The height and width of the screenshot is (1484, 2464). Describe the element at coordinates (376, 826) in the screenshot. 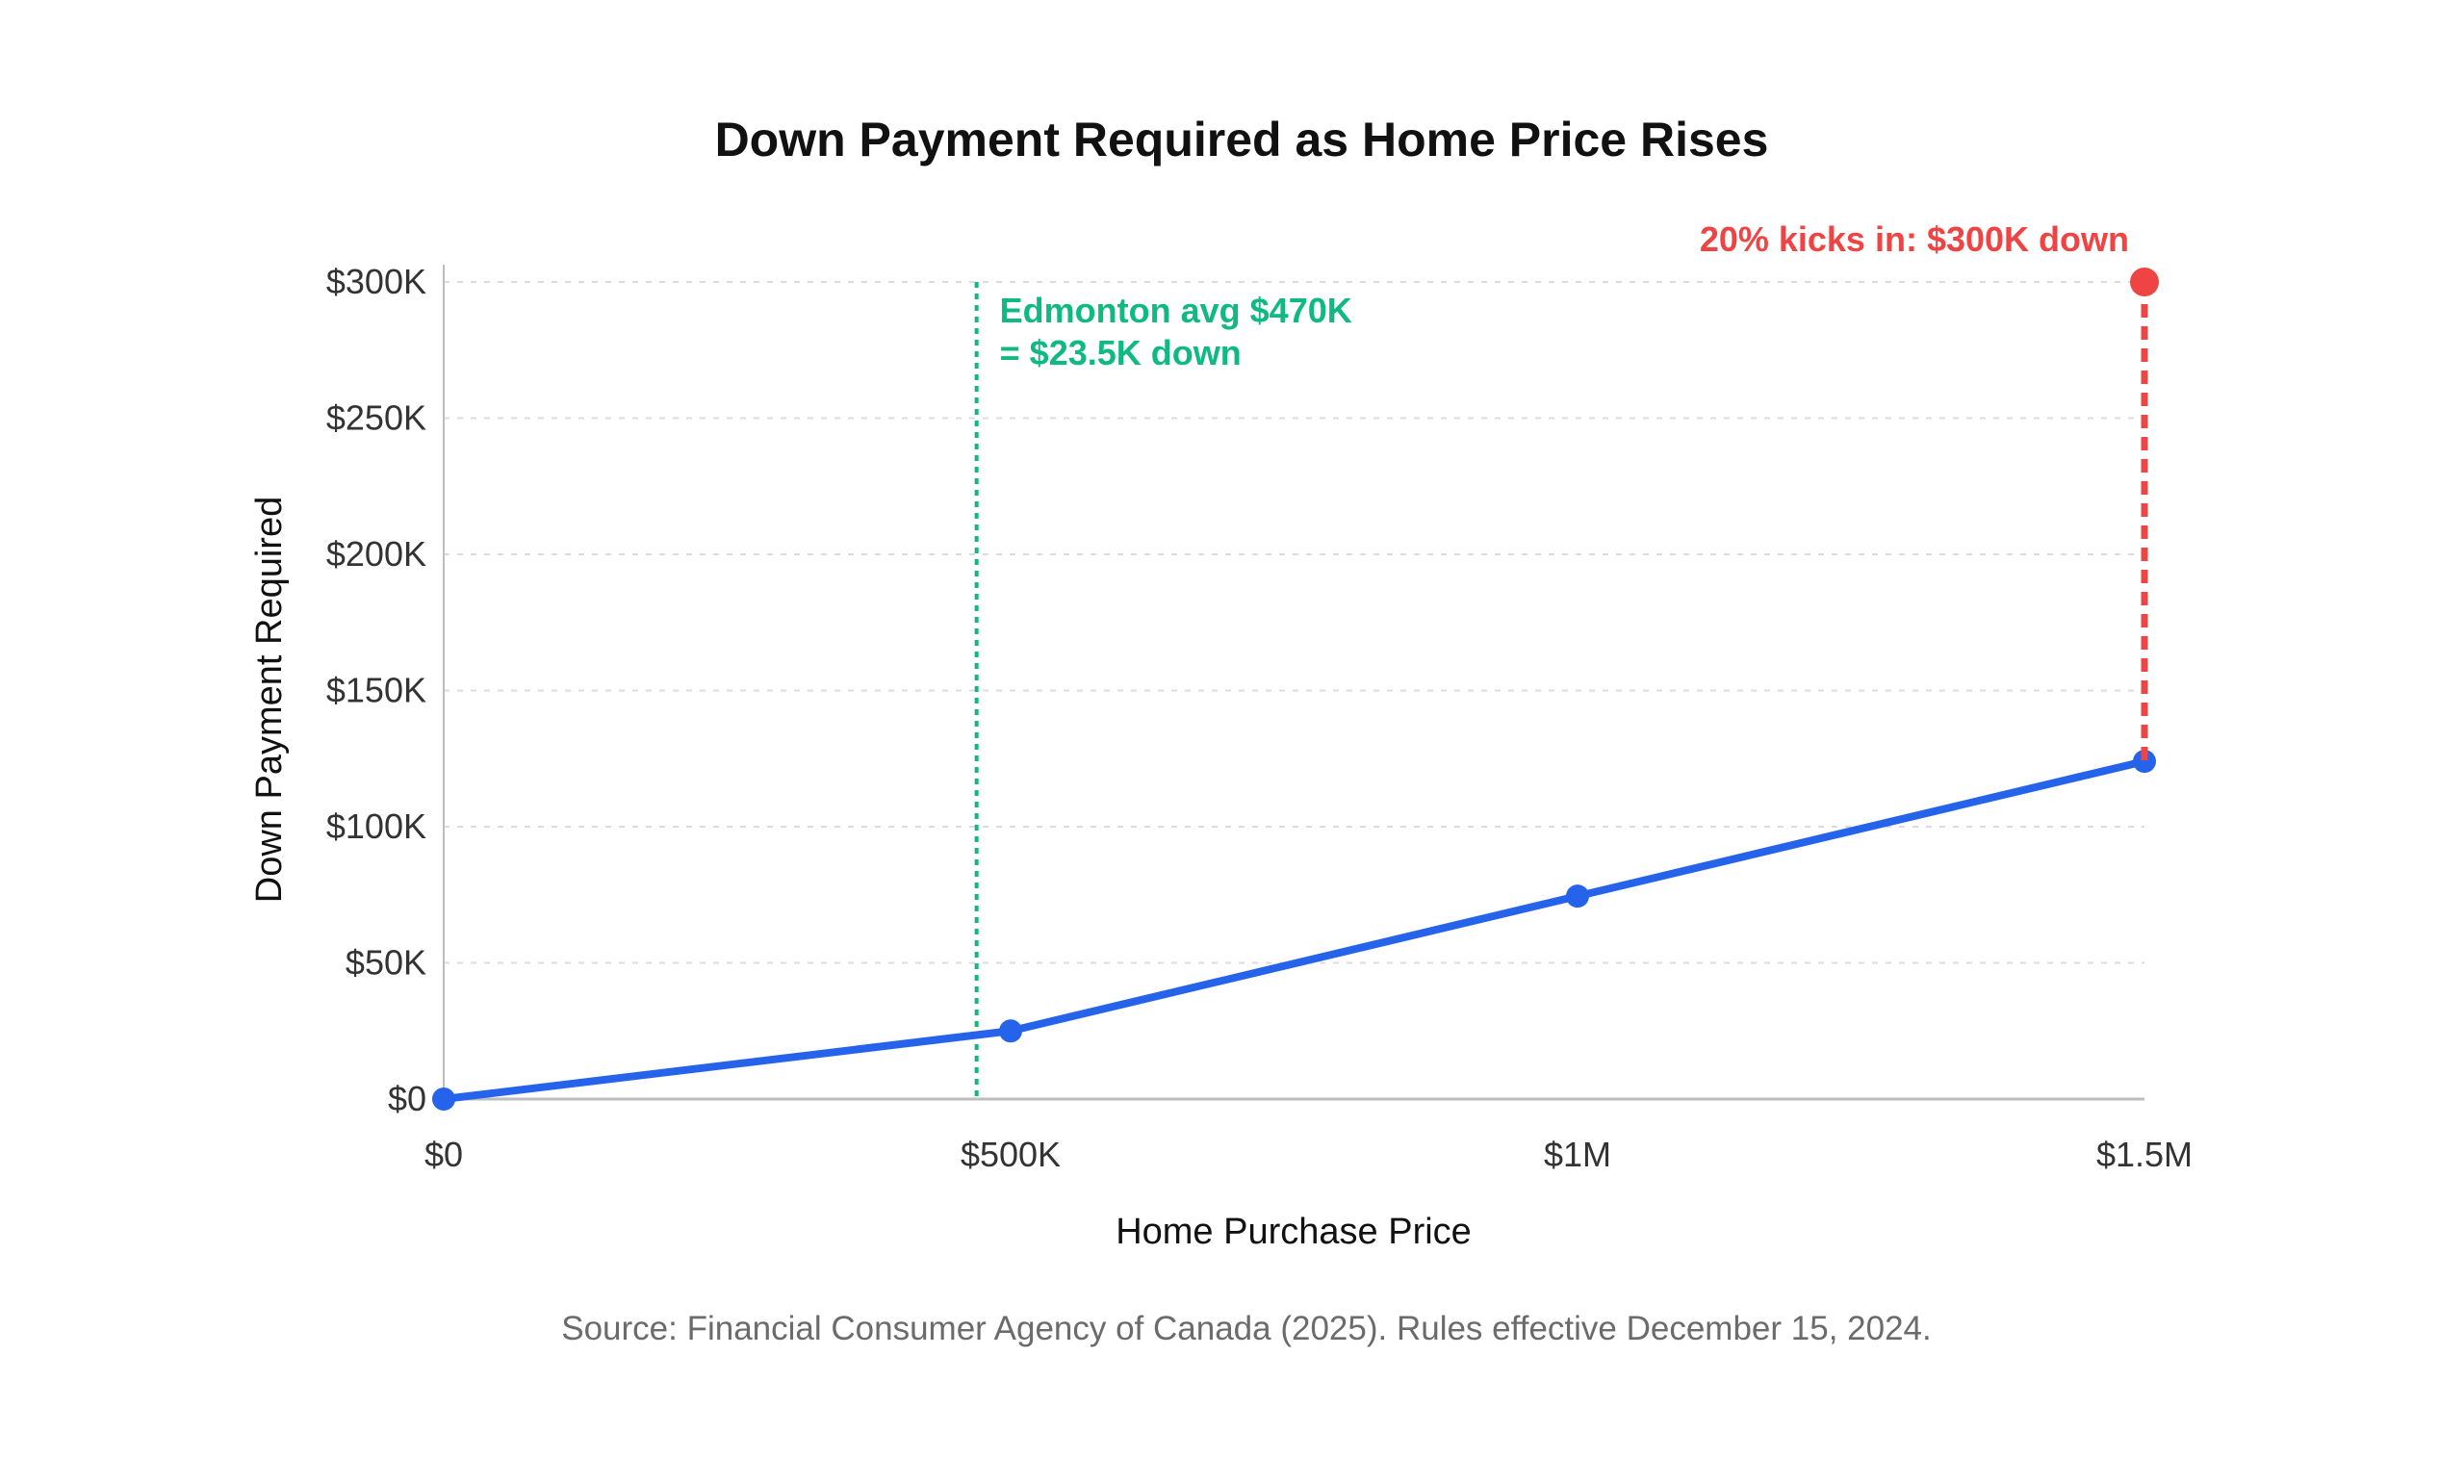

I see `y-tick-label-2: $100K` at that location.